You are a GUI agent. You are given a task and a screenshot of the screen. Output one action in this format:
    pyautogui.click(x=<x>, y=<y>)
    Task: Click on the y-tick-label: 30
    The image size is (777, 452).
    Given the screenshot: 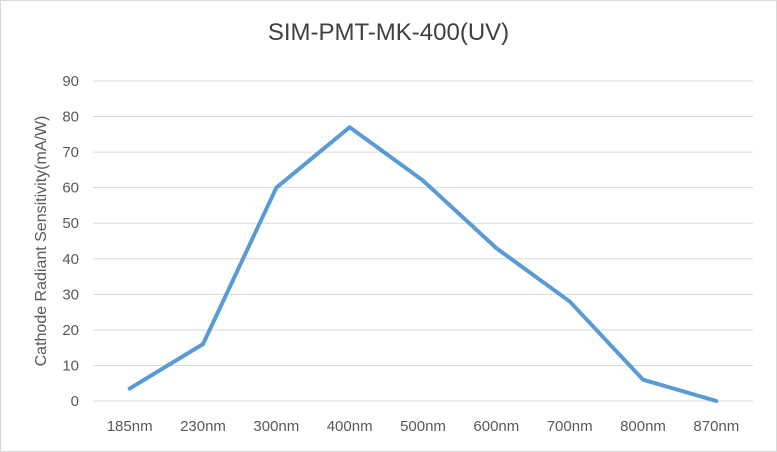 What is the action you would take?
    pyautogui.click(x=70, y=294)
    